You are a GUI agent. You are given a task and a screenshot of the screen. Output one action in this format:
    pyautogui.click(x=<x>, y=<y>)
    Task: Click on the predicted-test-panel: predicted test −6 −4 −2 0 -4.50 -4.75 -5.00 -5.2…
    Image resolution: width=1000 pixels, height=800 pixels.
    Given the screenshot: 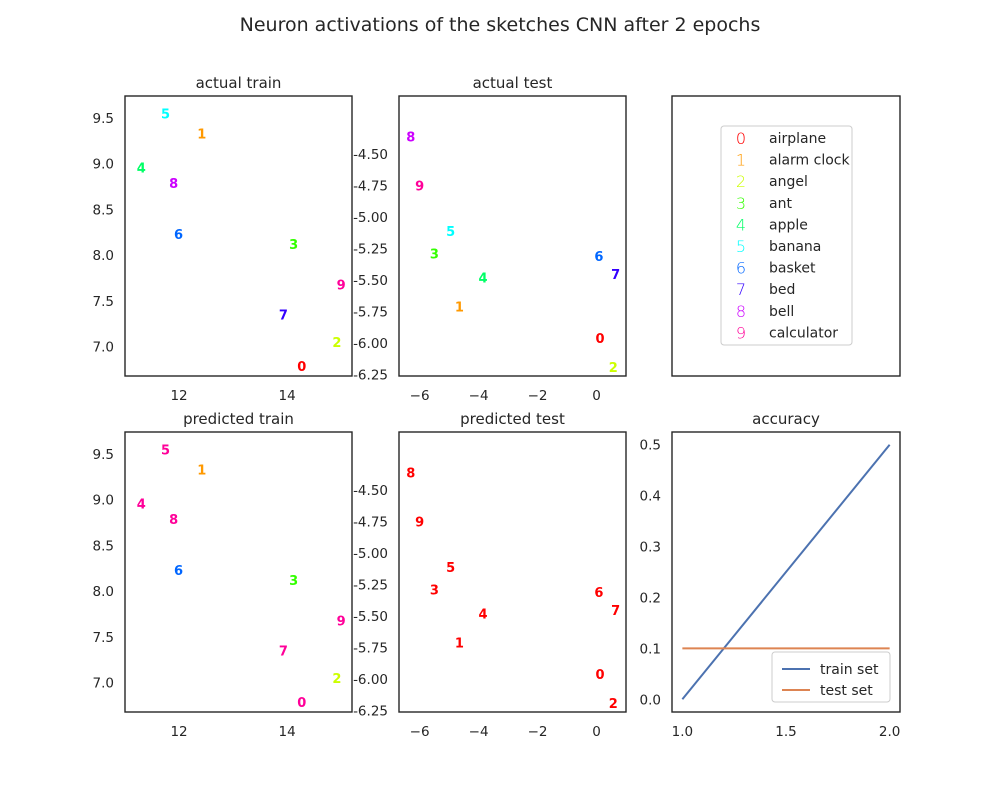 What is the action you would take?
    pyautogui.click(x=490, y=575)
    